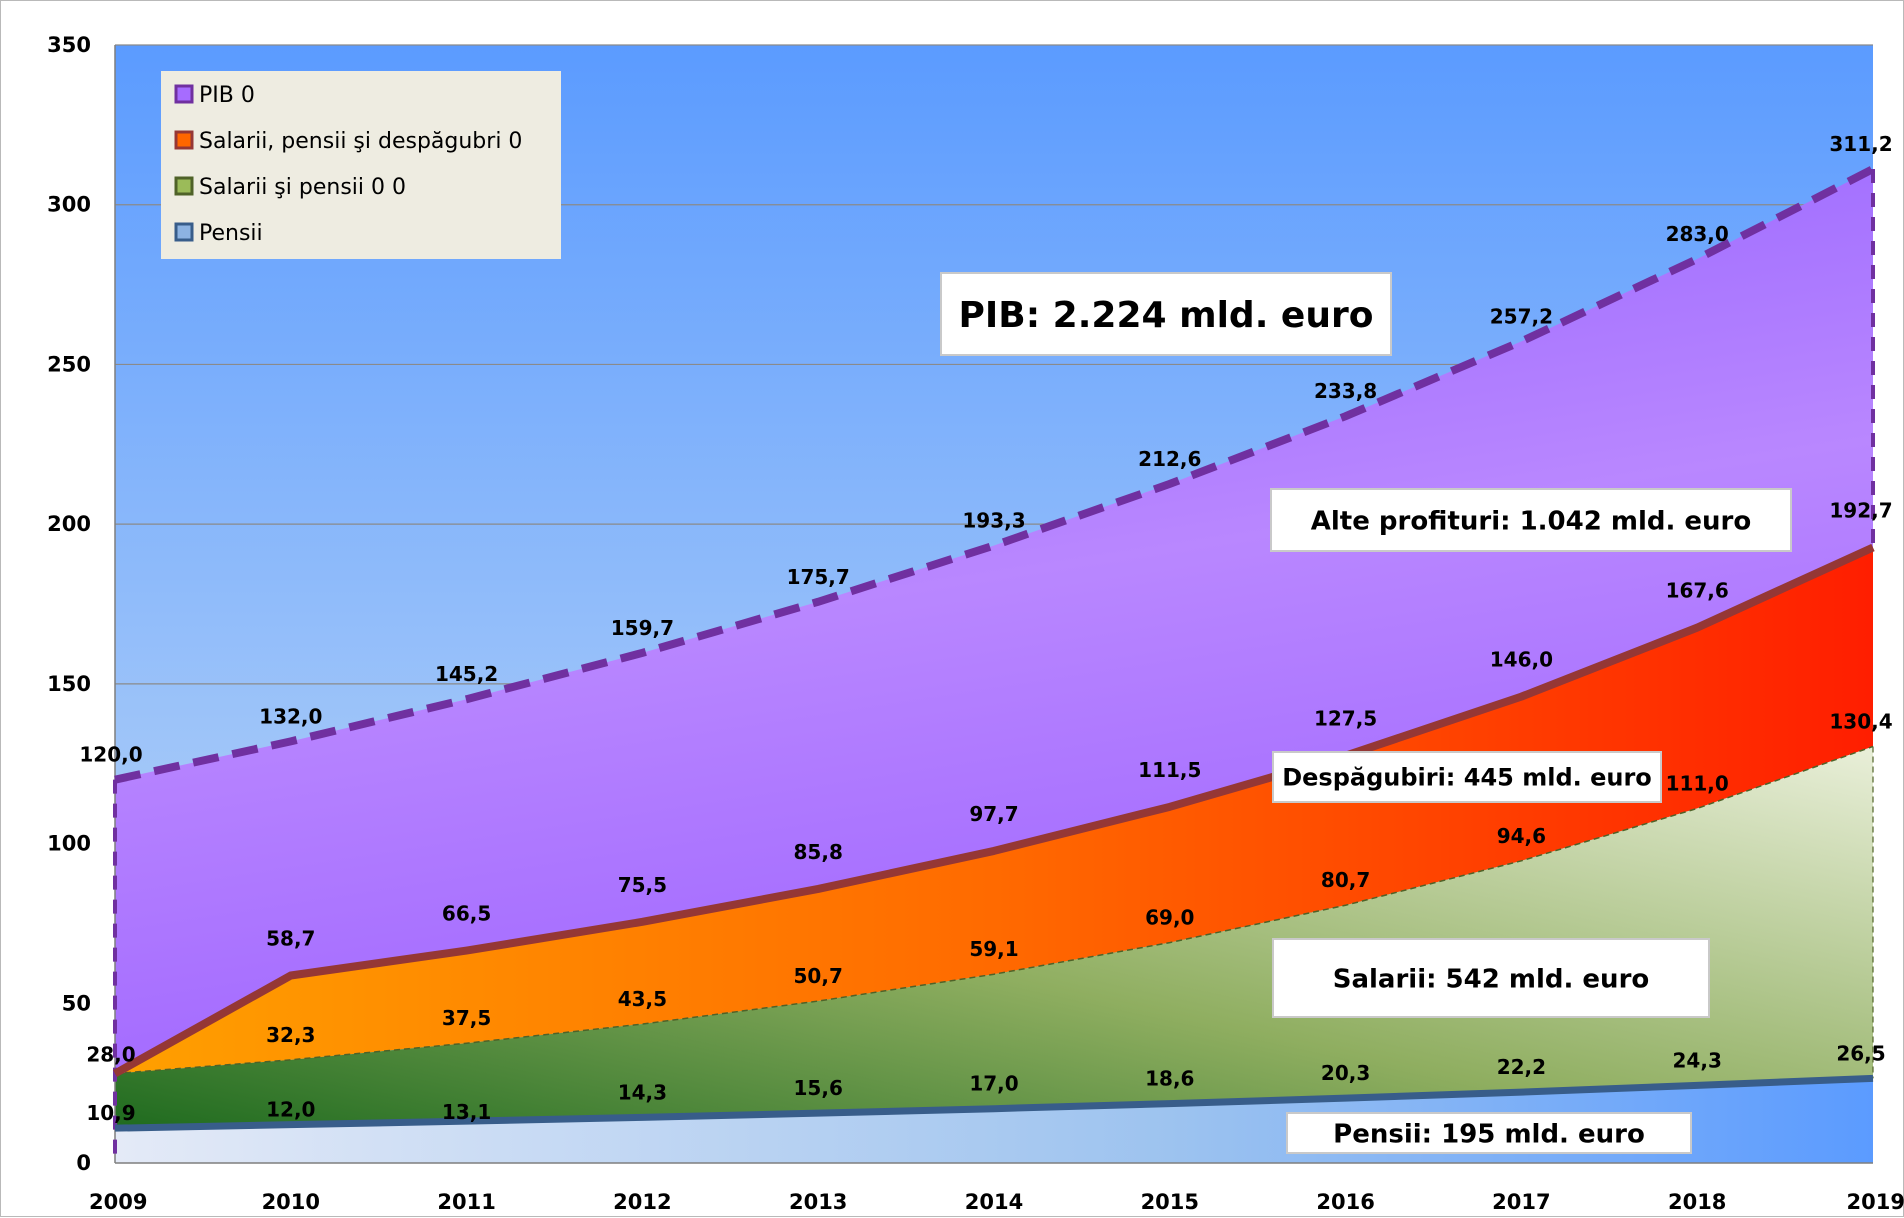 This screenshot has height=1218, width=1904. I want to click on legend-label: Salarii, pensii şi despăgubri 0, so click(360, 141).